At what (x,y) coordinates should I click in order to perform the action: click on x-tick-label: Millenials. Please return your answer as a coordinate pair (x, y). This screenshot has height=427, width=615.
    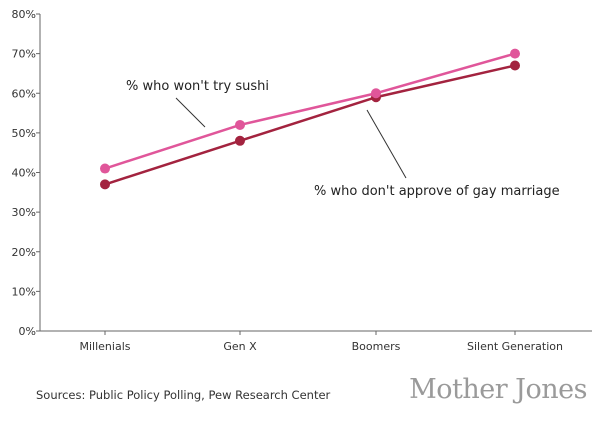
    Looking at the image, I should click on (105, 346).